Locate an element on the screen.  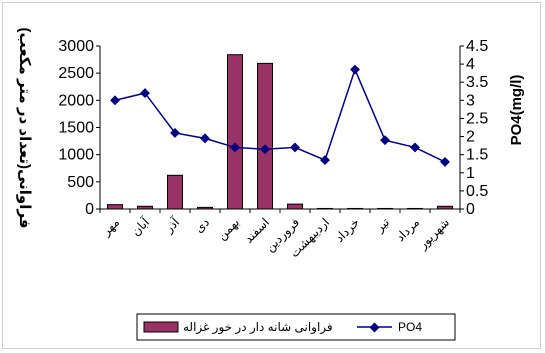
legend-box is located at coordinates (296, 327).